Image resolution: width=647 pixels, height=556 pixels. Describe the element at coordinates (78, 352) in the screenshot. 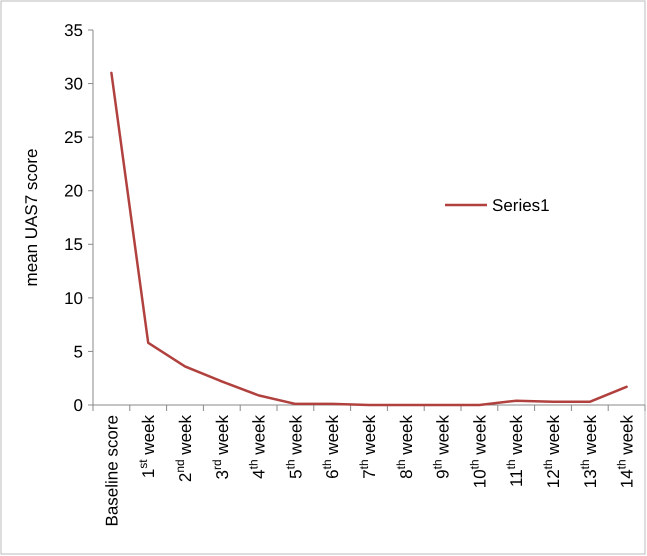

I see `y-tick-label: 5` at that location.